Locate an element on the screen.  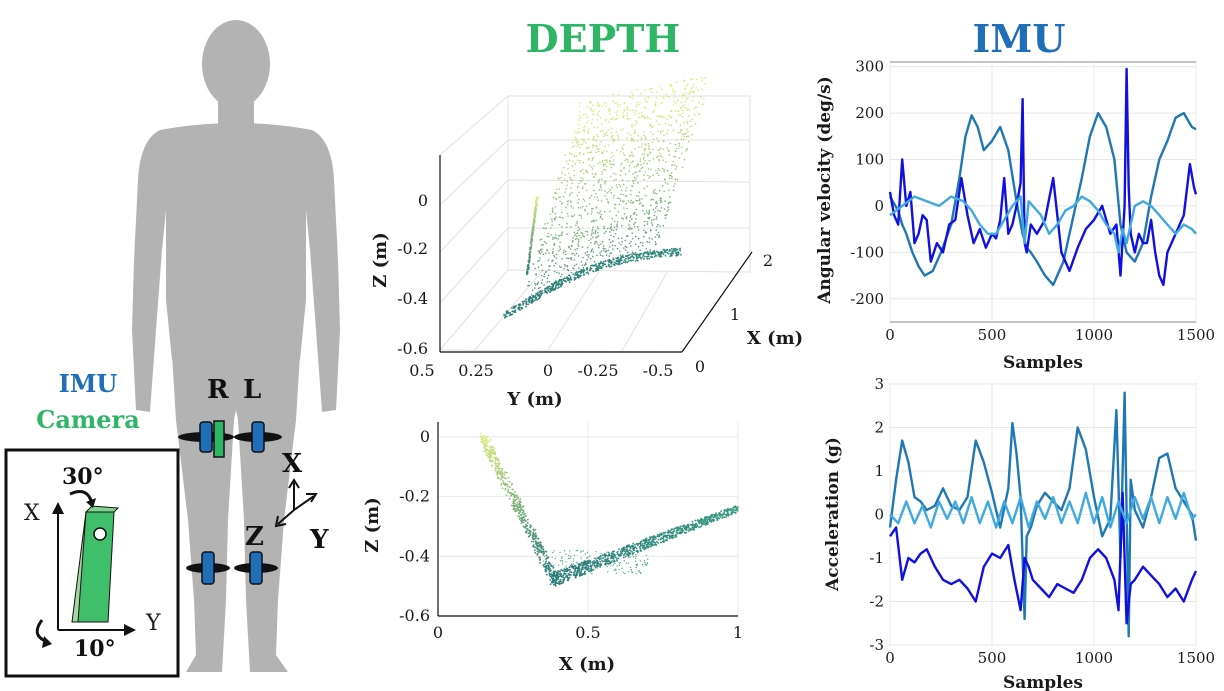
angular-velocity-y-tick: 100 is located at coordinates (869, 160).